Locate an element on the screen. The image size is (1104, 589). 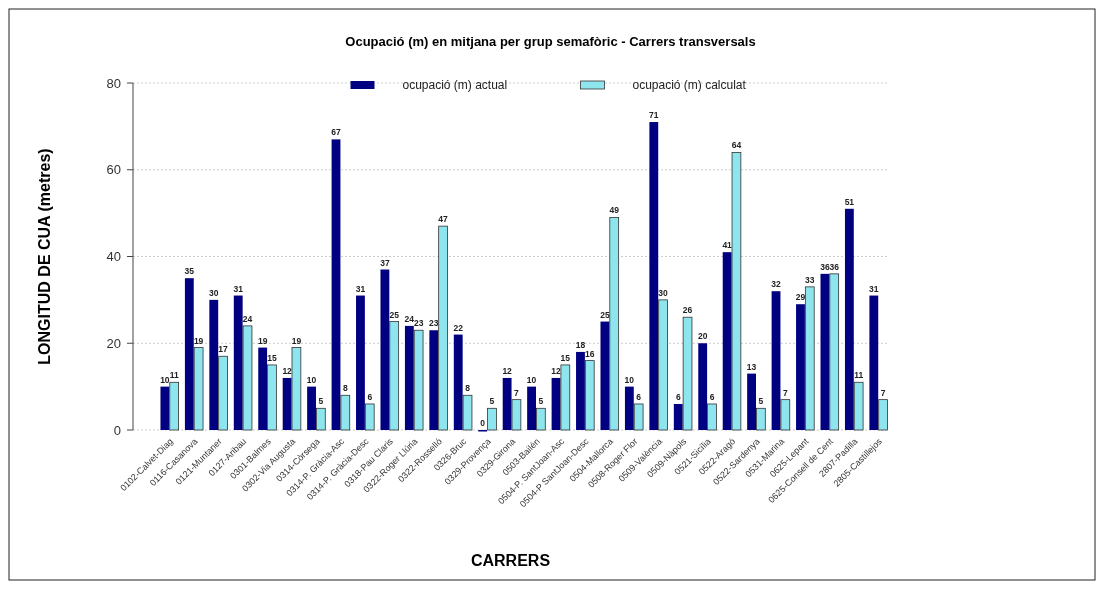
data-label: 23 is located at coordinates (418, 323).